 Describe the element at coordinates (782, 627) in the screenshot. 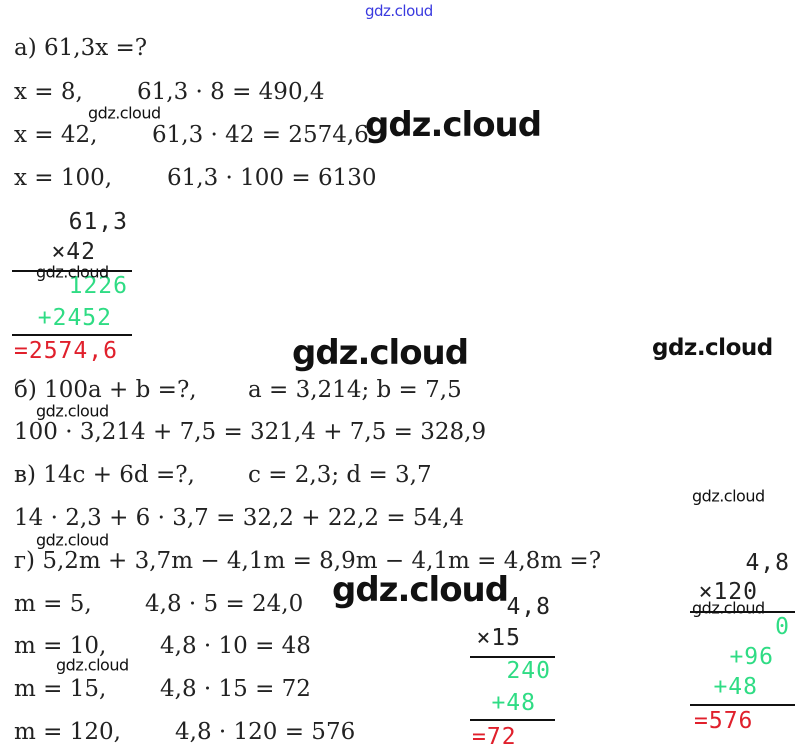

I see `column-row: 0` at that location.